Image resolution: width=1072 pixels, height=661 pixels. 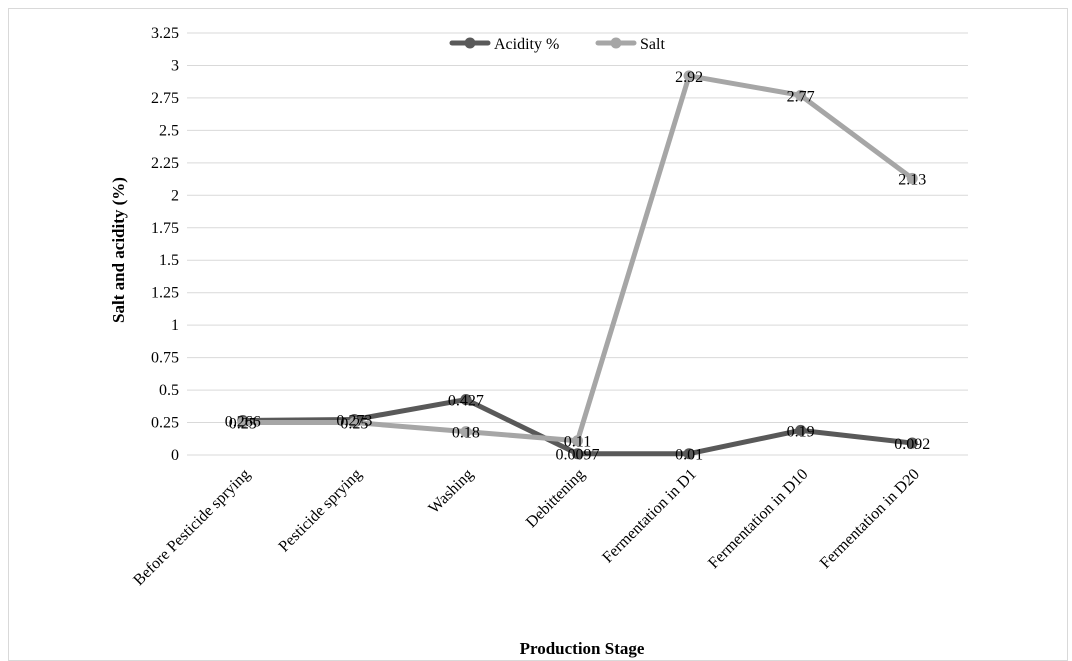 I want to click on y-tick-label: 2.5, so click(x=169, y=130).